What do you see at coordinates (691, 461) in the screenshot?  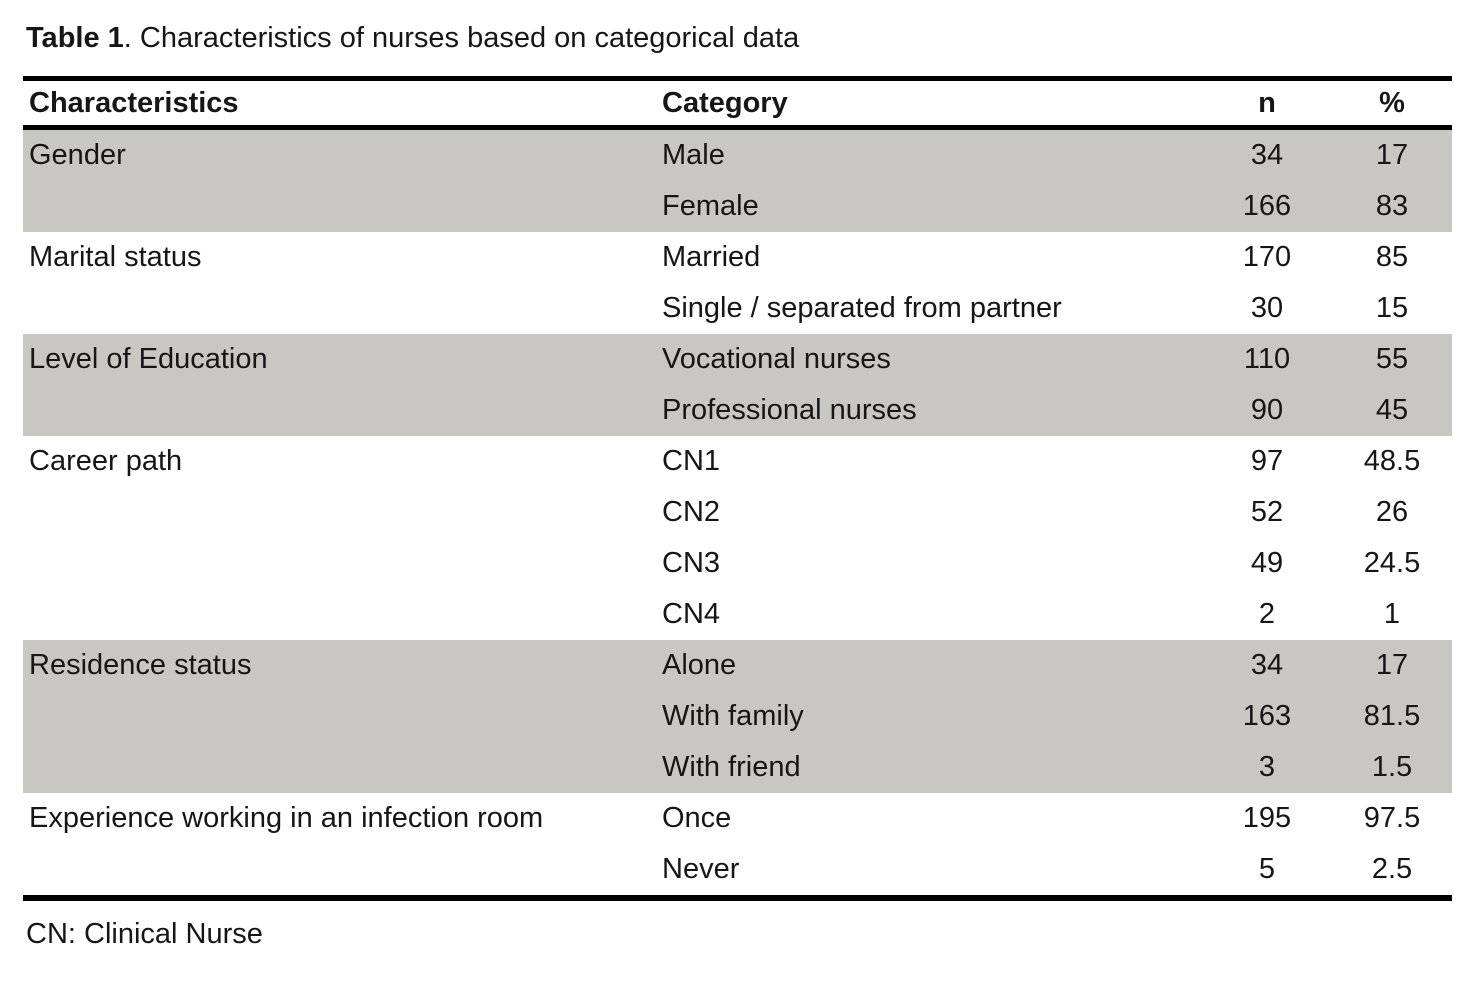 I see `cell-category: CN1` at bounding box center [691, 461].